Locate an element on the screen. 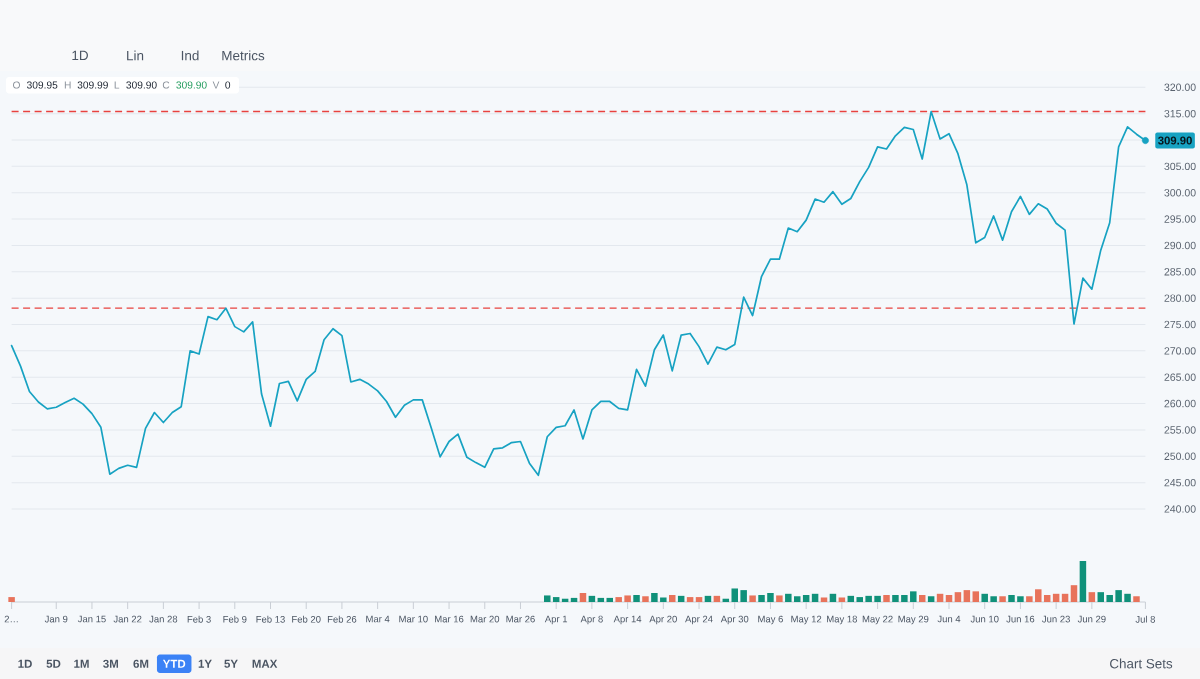 This screenshot has width=1200, height=679. x-tick-label: May 22 is located at coordinates (877, 620).